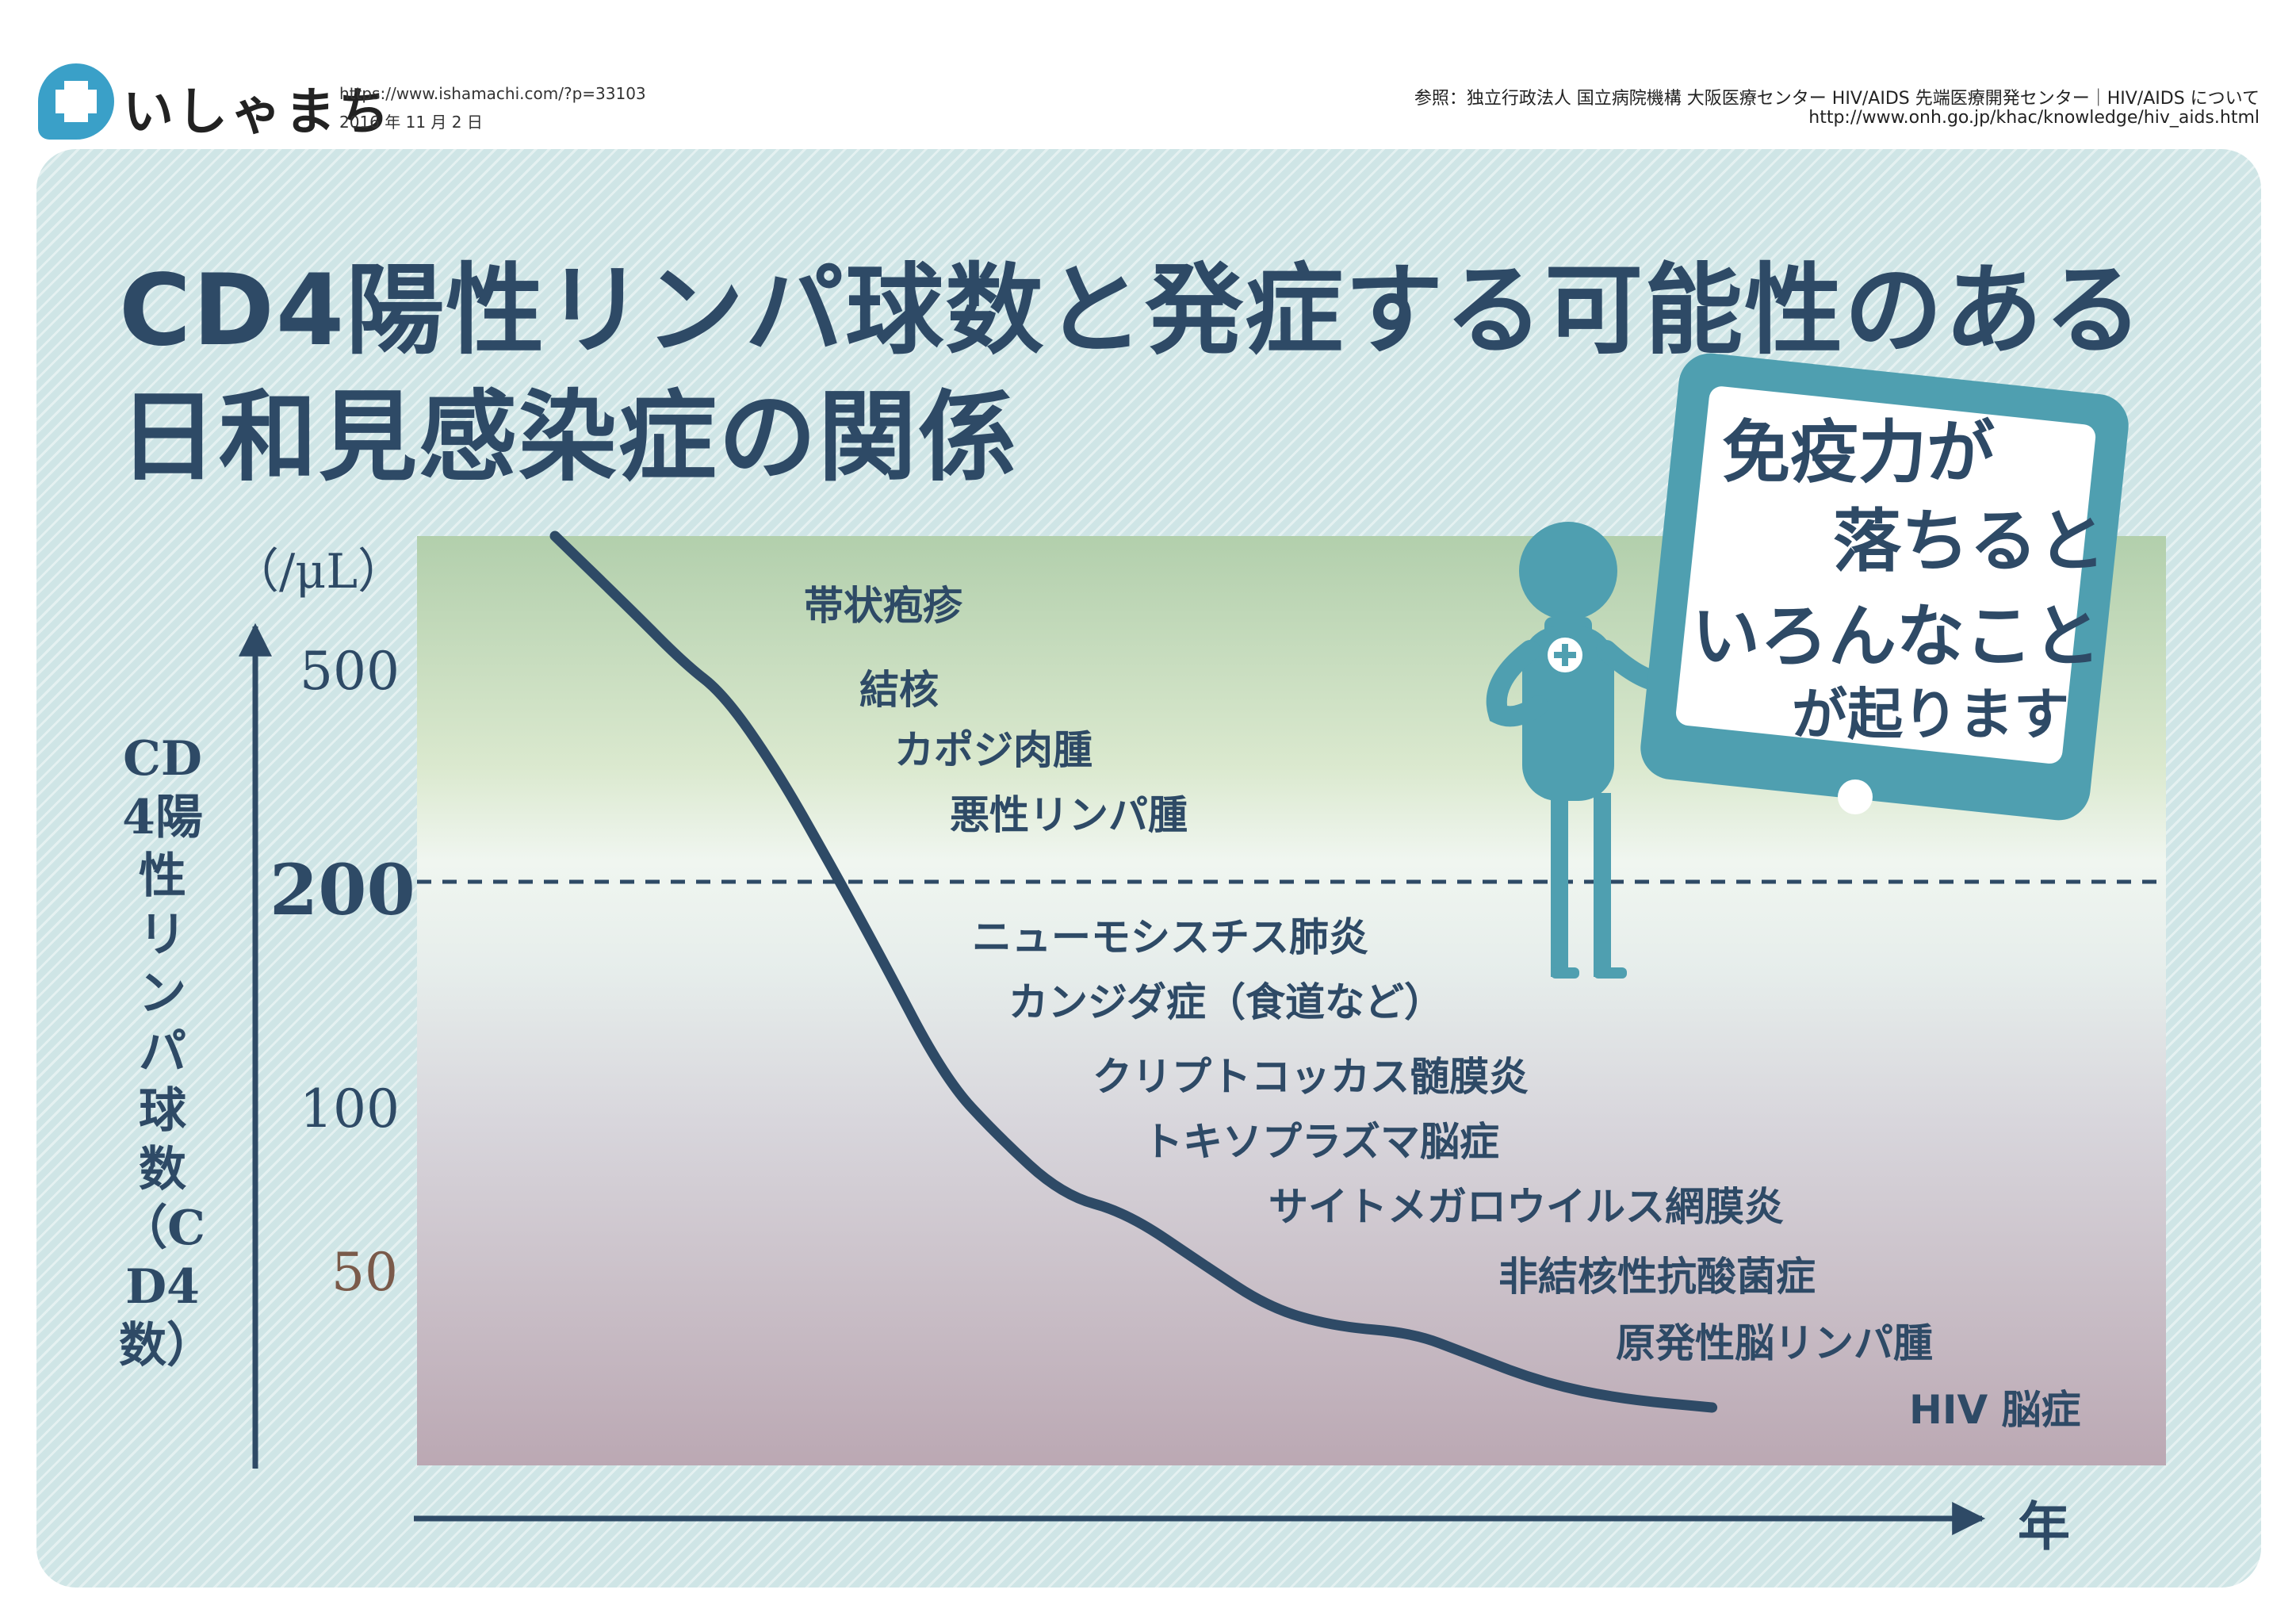  What do you see at coordinates (76, 101) in the screenshot?
I see `medical-cross-icon` at bounding box center [76, 101].